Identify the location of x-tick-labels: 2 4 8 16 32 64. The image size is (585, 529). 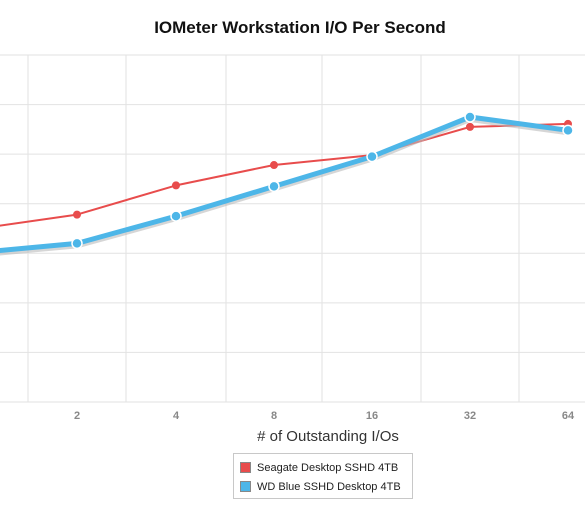
(324, 416).